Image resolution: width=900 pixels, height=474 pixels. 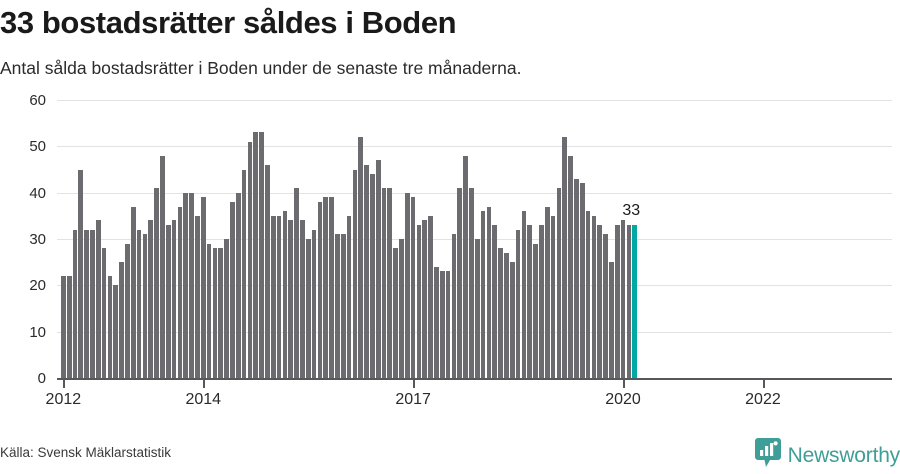 What do you see at coordinates (635, 301) in the screenshot?
I see `bar-highlighted` at bounding box center [635, 301].